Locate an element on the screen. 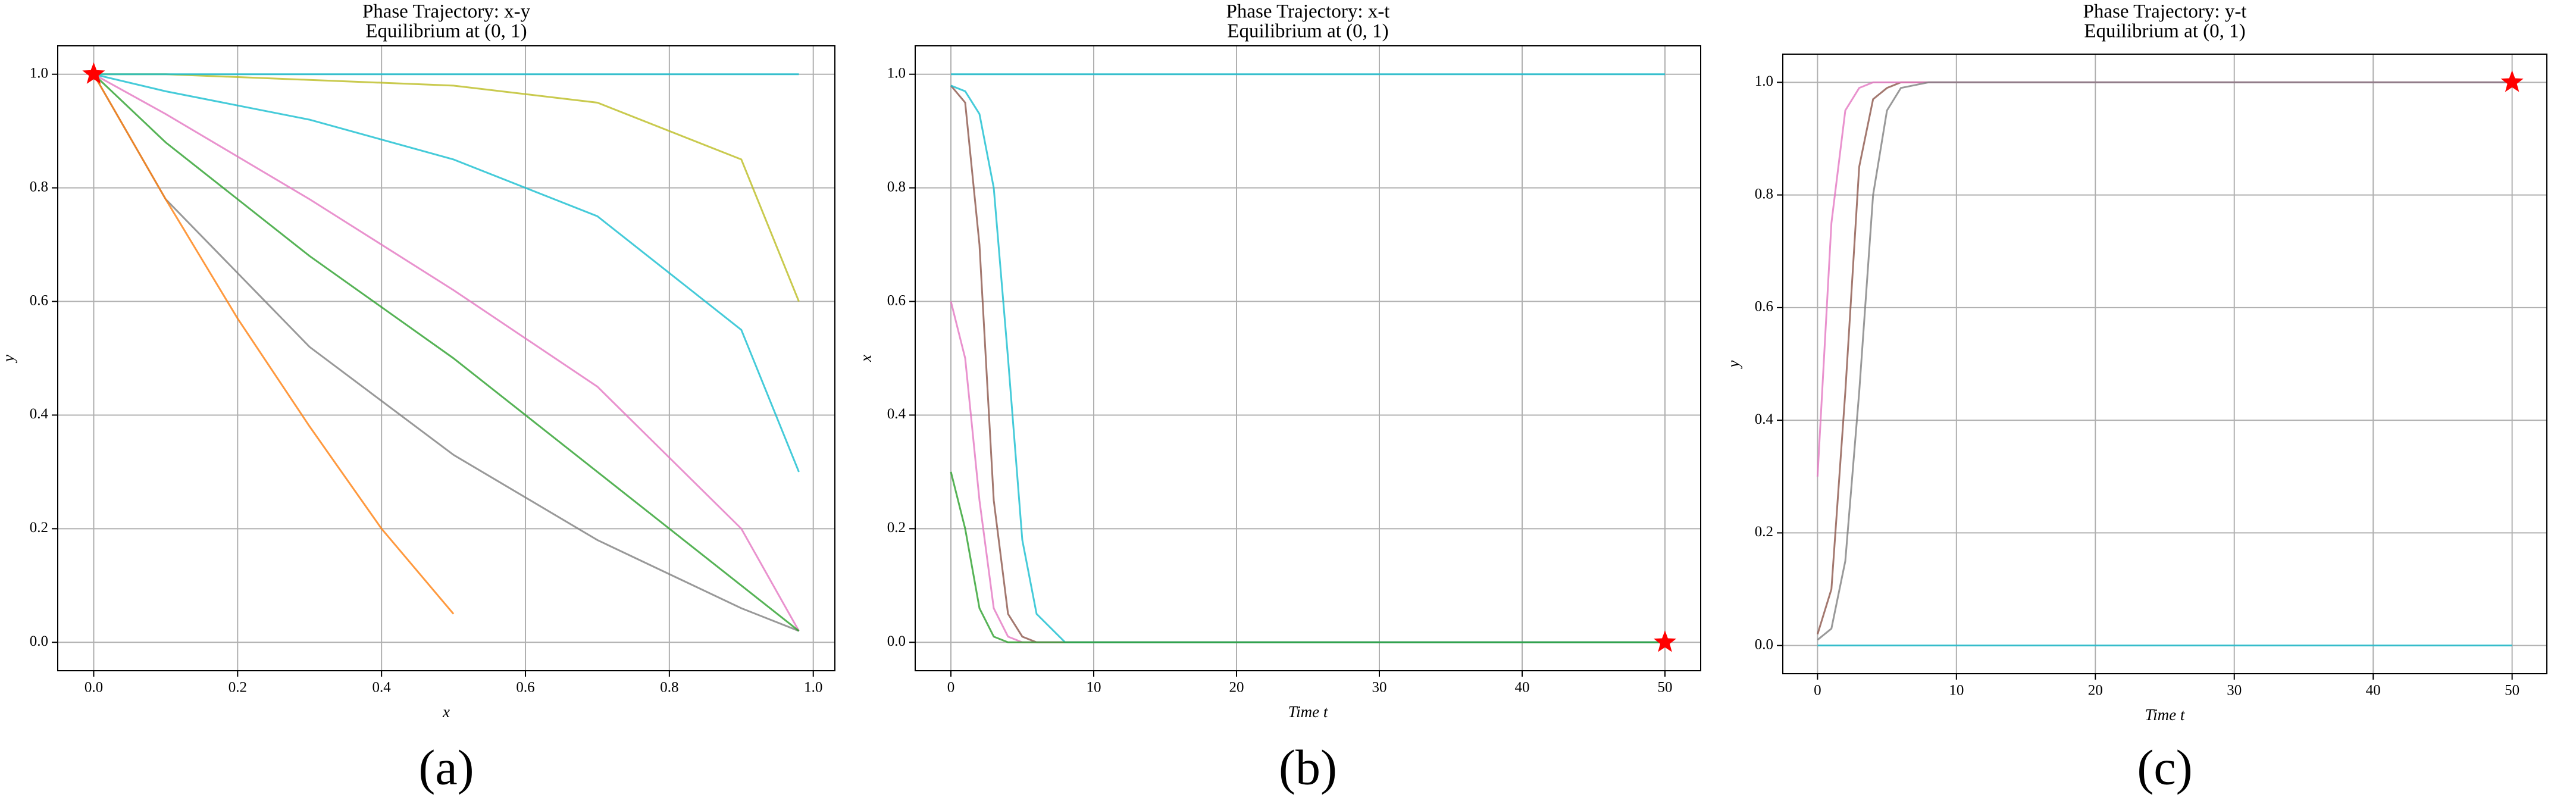 Image resolution: width=2576 pixels, height=807 pixels. panel-caption: (b) is located at coordinates (1308, 767).